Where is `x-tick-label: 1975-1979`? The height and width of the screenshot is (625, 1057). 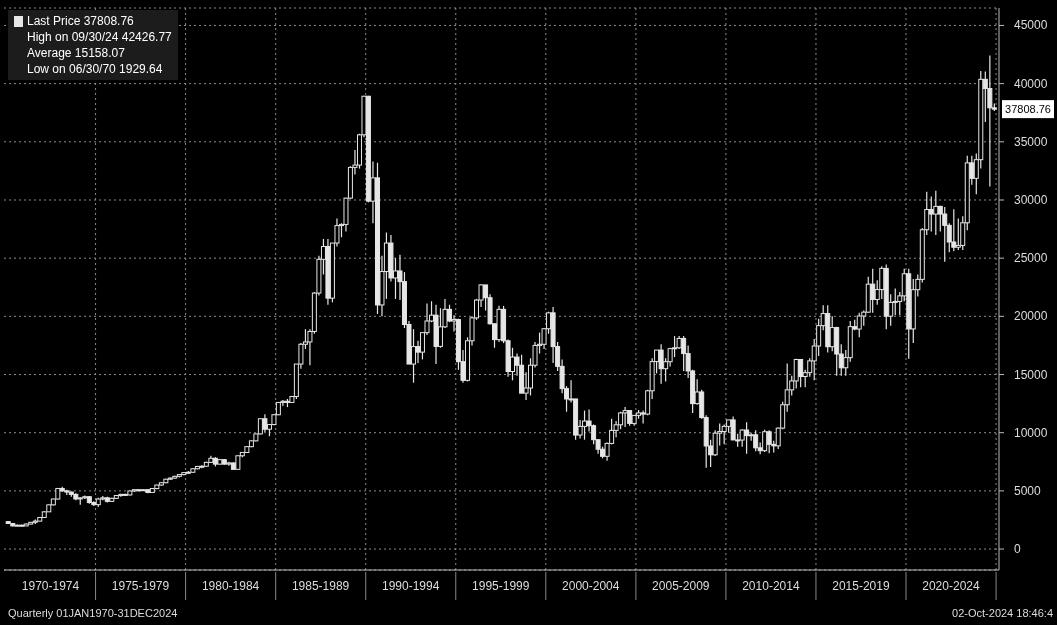
x-tick-label: 1975-1979 is located at coordinates (140, 586).